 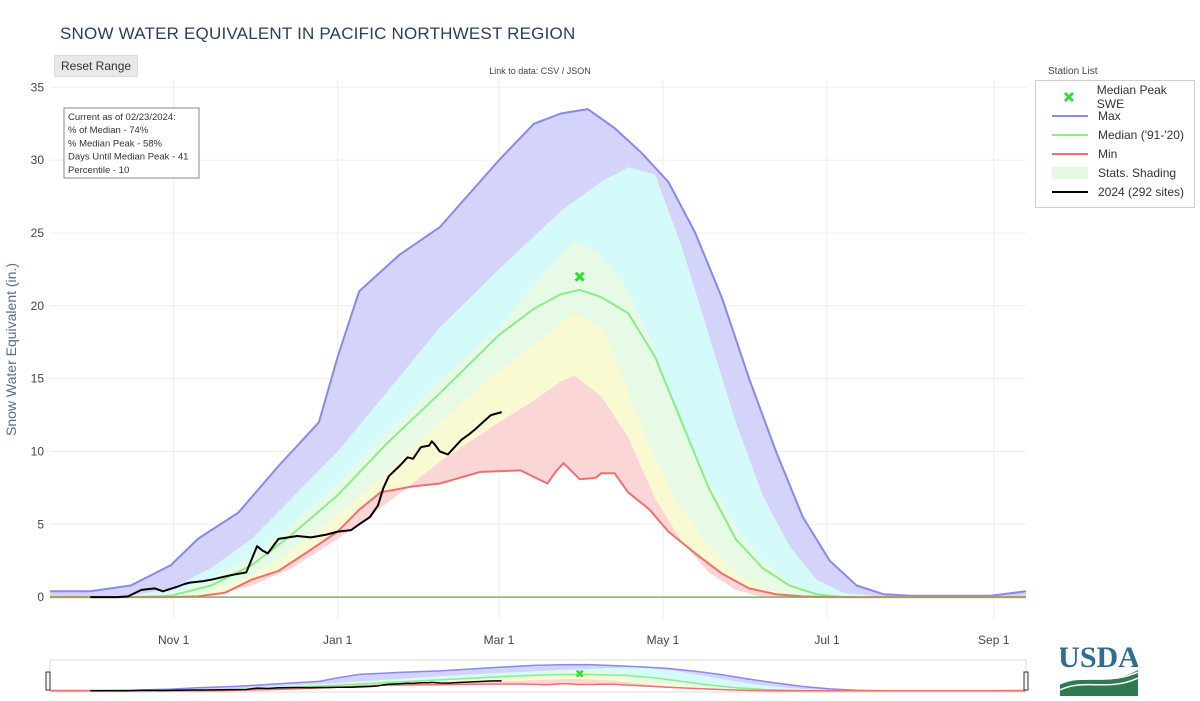 What do you see at coordinates (40, 597) in the screenshot?
I see `y-tick-label: 0` at bounding box center [40, 597].